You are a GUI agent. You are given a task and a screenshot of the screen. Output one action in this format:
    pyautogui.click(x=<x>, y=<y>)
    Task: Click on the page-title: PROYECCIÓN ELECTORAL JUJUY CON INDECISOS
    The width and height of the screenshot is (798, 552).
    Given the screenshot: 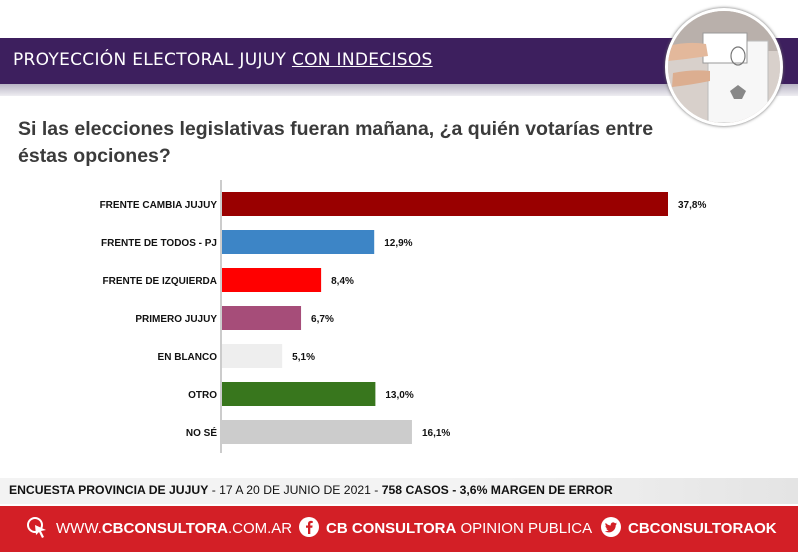 What is the action you would take?
    pyautogui.click(x=223, y=60)
    